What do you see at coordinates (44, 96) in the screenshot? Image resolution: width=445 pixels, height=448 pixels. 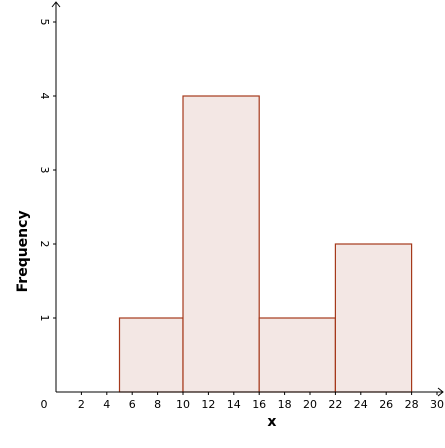 I see `y-tick-label-4: 4` at bounding box center [44, 96].